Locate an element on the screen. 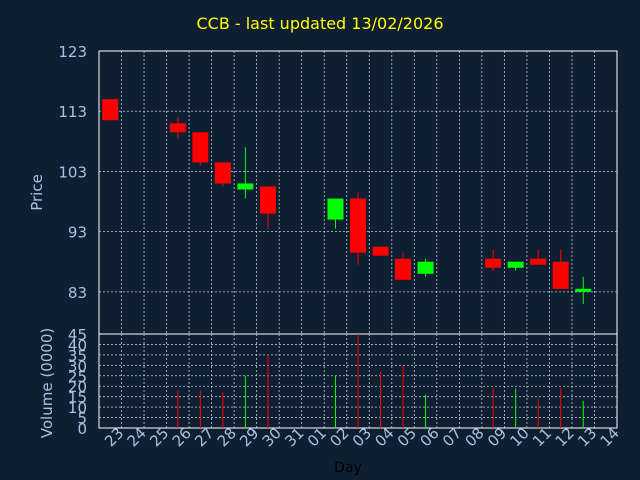 This screenshot has width=640, height=480. price-tick-label: 93 is located at coordinates (77, 233).